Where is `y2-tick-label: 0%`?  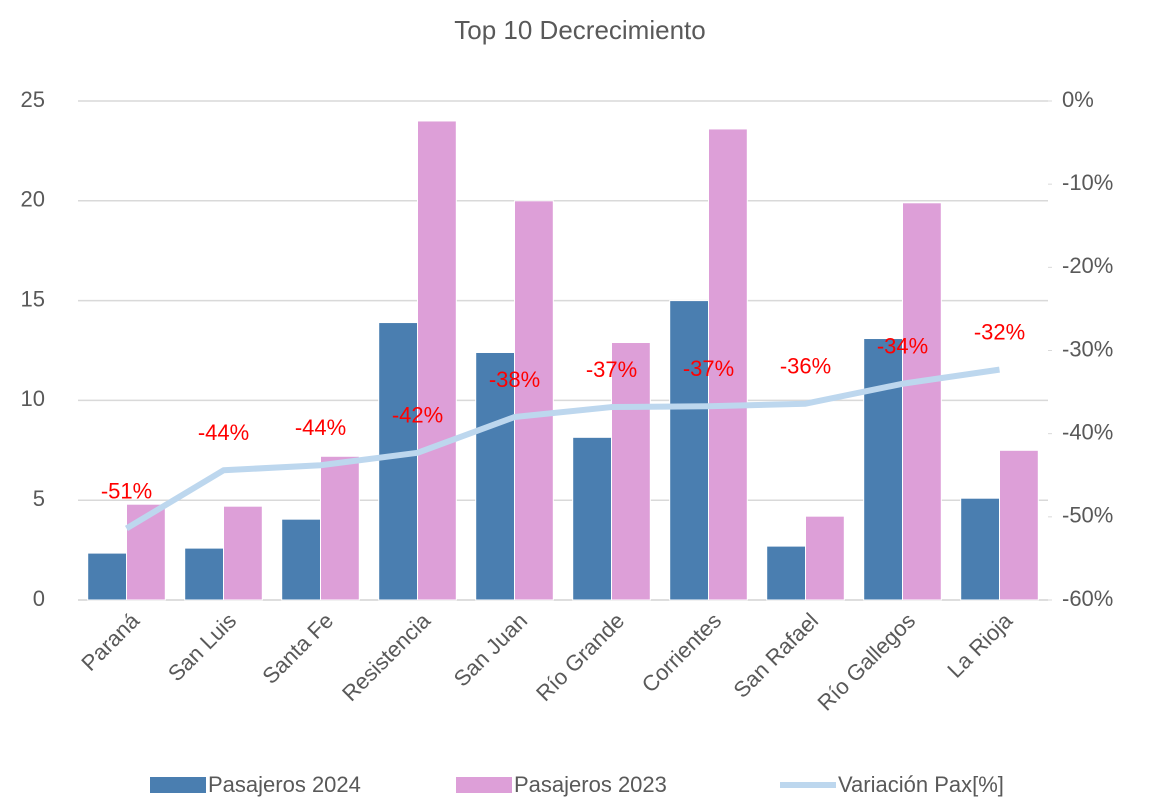 y2-tick-label: 0% is located at coordinates (1078, 99).